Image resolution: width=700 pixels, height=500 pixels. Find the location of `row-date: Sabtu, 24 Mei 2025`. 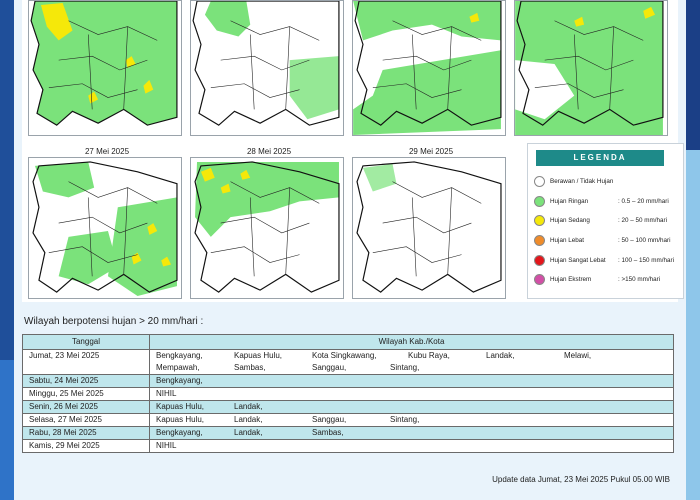

row-date: Sabtu, 24 Mei 2025 is located at coordinates (86, 381).